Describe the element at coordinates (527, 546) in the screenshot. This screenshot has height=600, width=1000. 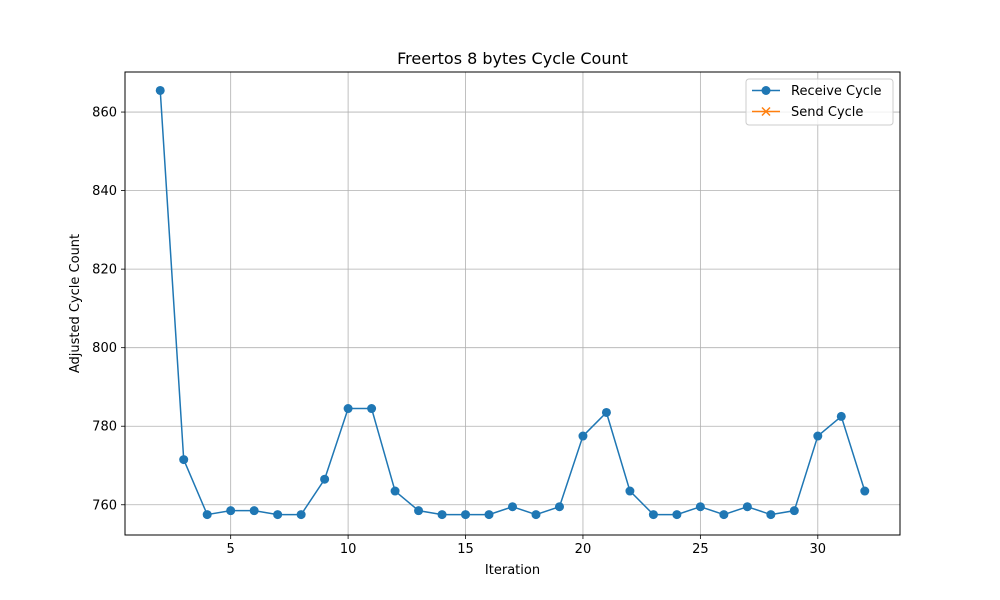
I see `x-axis-ticks: 5 10 15 20 25 30` at that location.